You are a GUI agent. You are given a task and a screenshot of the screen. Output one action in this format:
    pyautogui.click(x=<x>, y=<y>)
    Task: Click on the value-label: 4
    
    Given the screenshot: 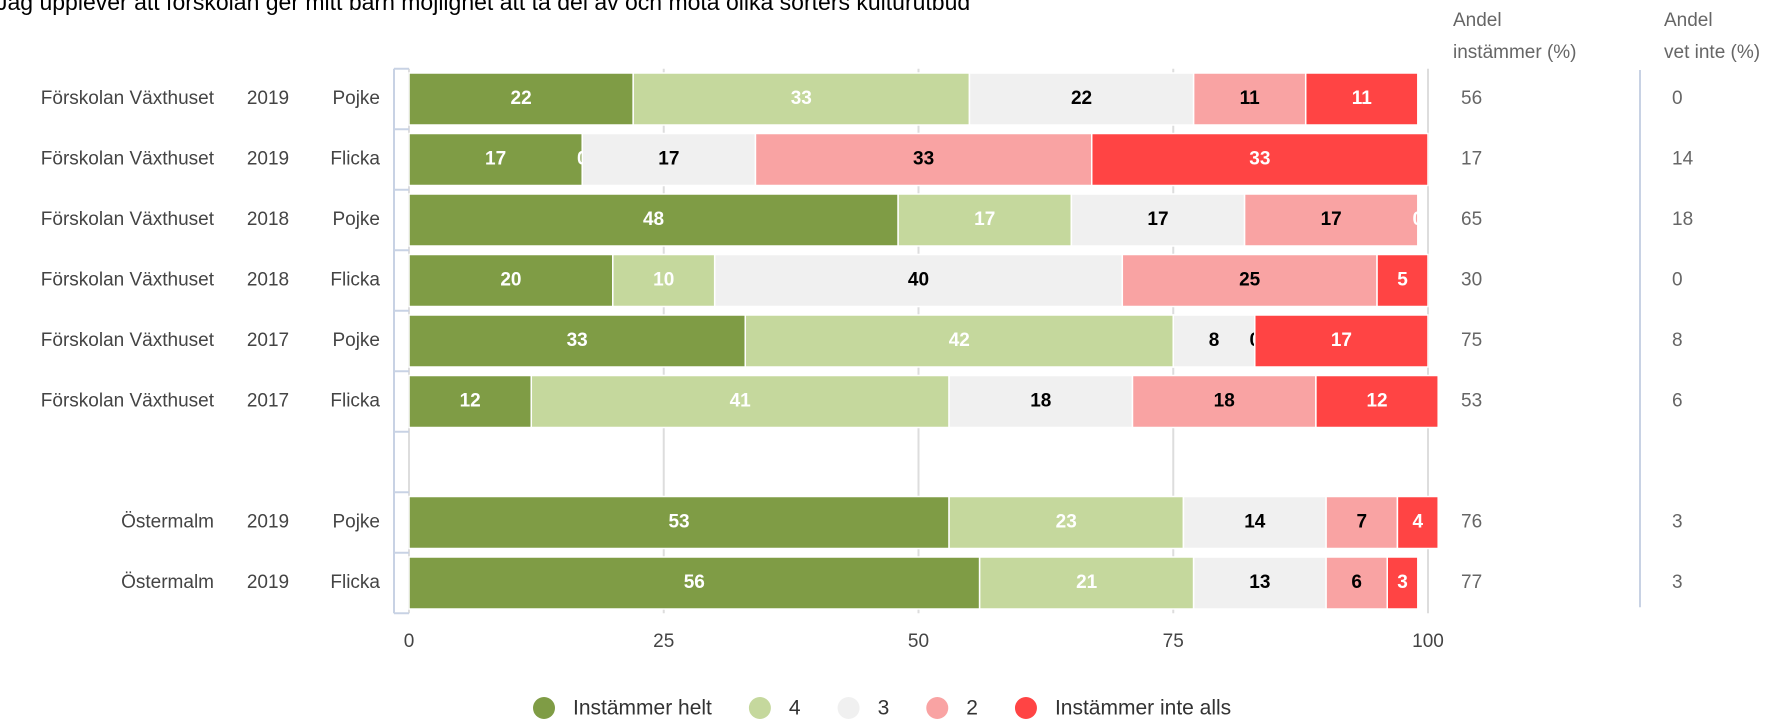 What is the action you would take?
    pyautogui.click(x=1418, y=522)
    